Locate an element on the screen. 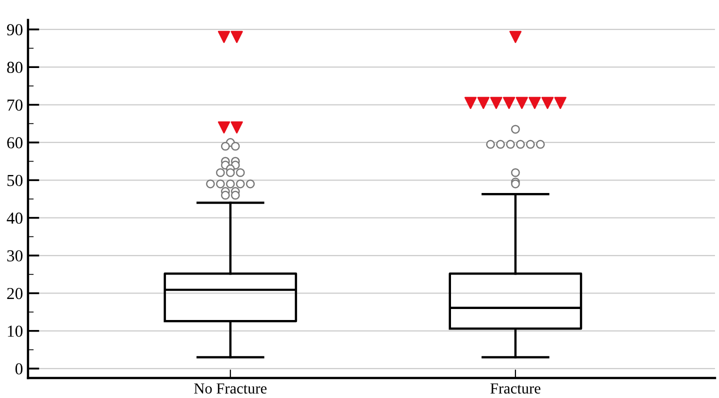  y-tick-label: 40 is located at coordinates (14, 218).